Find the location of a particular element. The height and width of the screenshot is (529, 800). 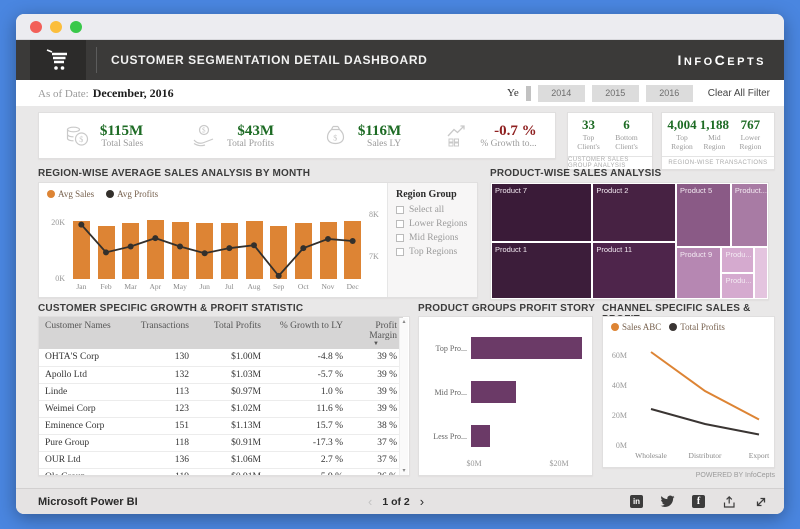

year-slicer-label: Ye is located at coordinates (513, 93).